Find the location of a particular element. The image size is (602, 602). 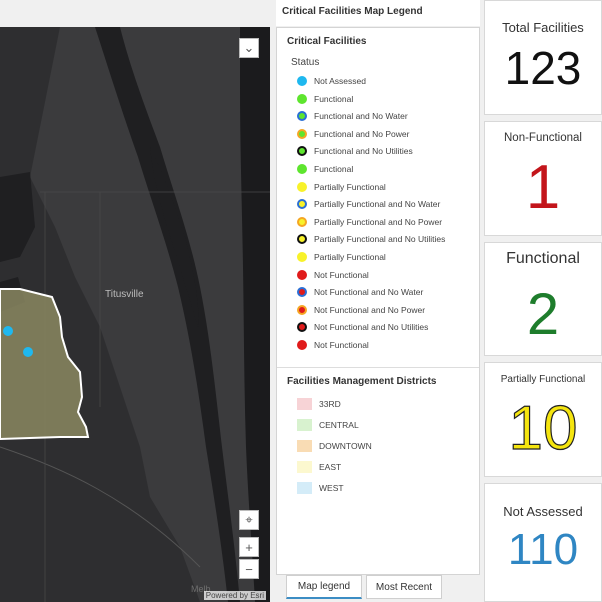

legend-item: Not Functional and No Power is located at coordinates (361, 310).